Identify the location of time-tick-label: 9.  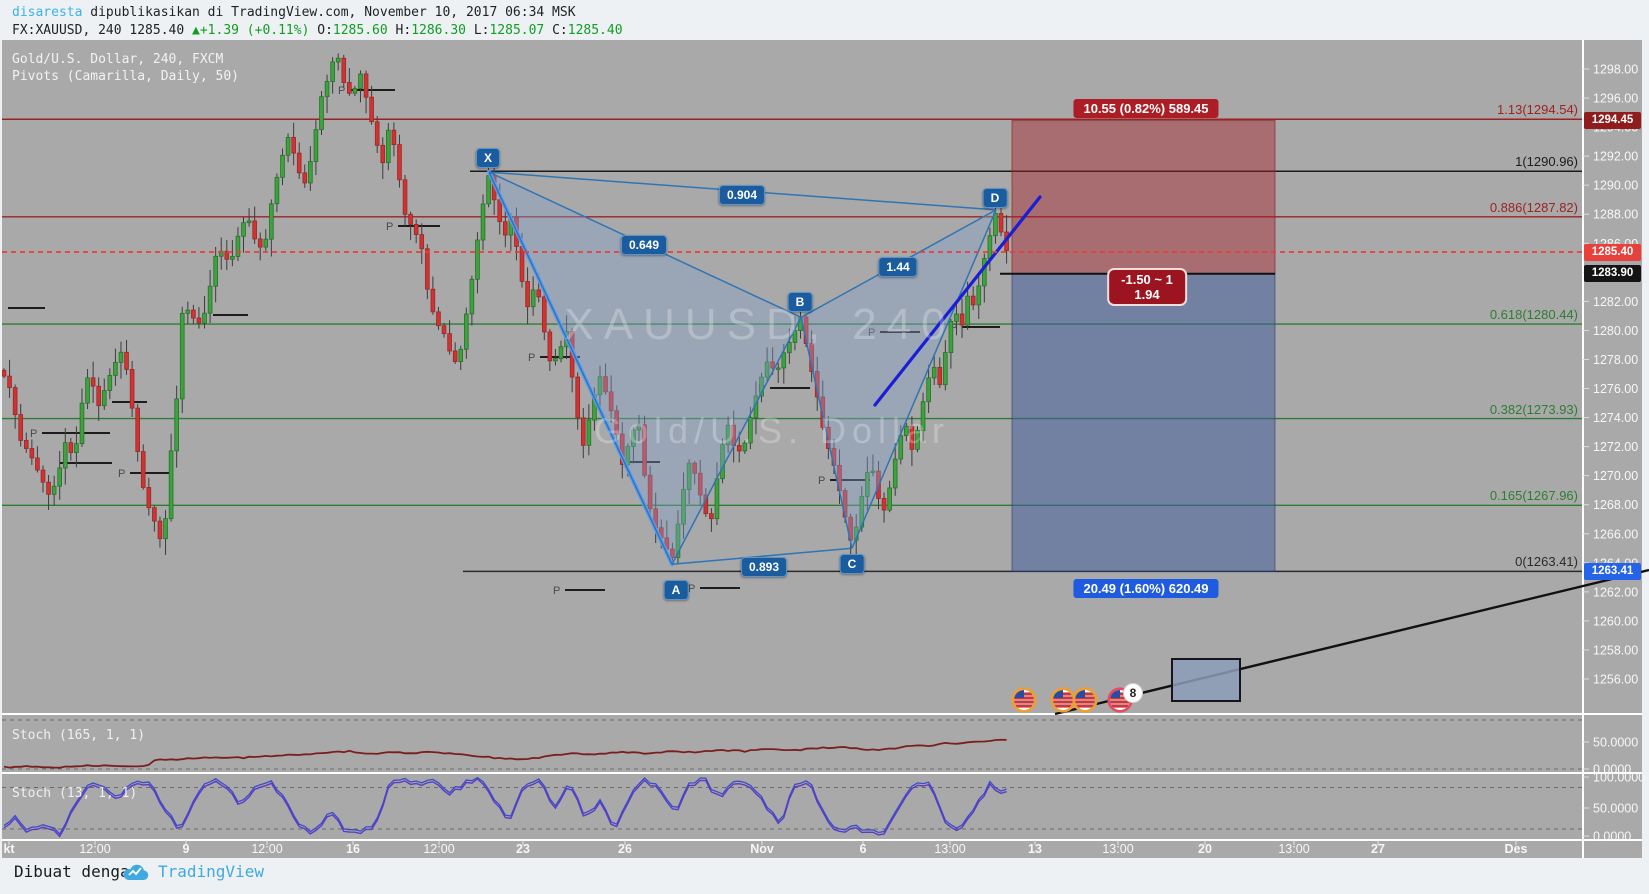
(186, 849).